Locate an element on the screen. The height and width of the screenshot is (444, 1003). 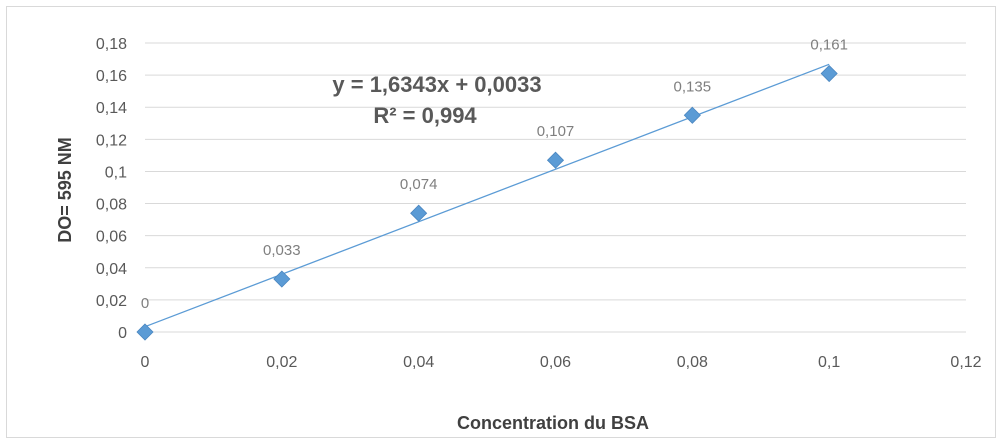
y-axis-ticks: 0 0,02 0,04 0,06 0,08 0,1 0,12 0,14 0,16 0,18 is located at coordinates (111, 189).